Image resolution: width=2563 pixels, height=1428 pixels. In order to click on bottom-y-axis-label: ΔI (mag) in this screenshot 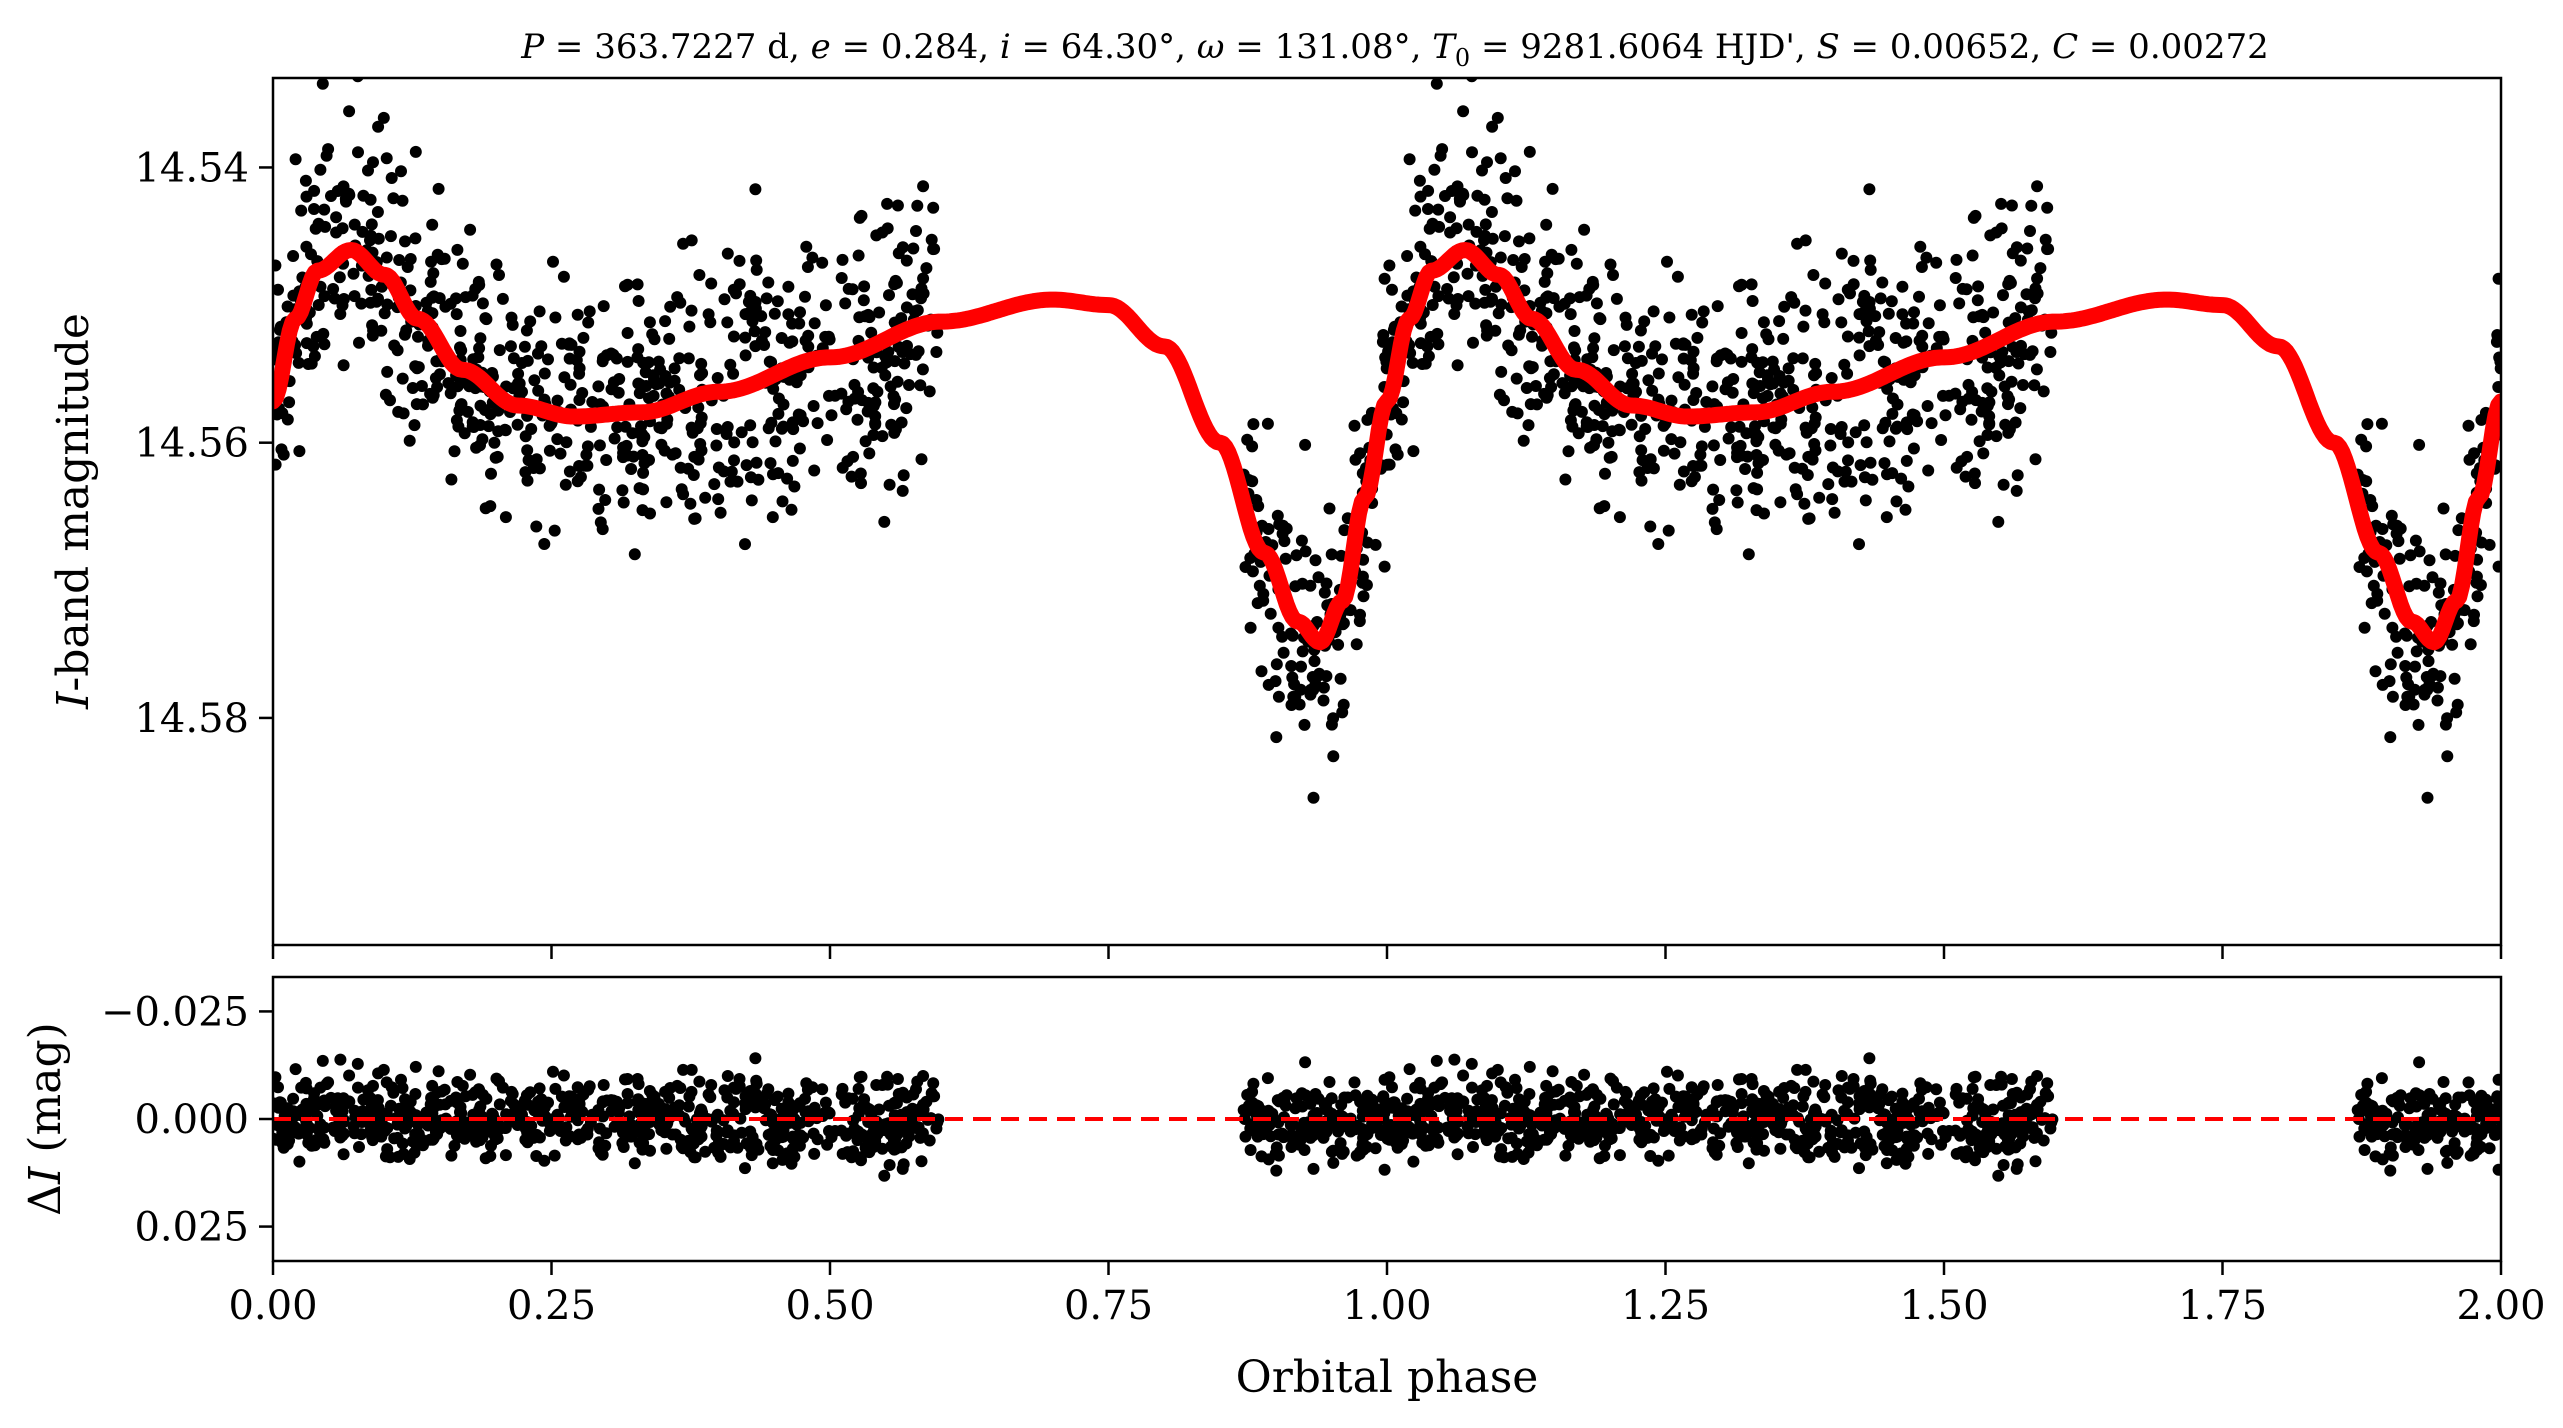, I will do `click(45, 1119)`.